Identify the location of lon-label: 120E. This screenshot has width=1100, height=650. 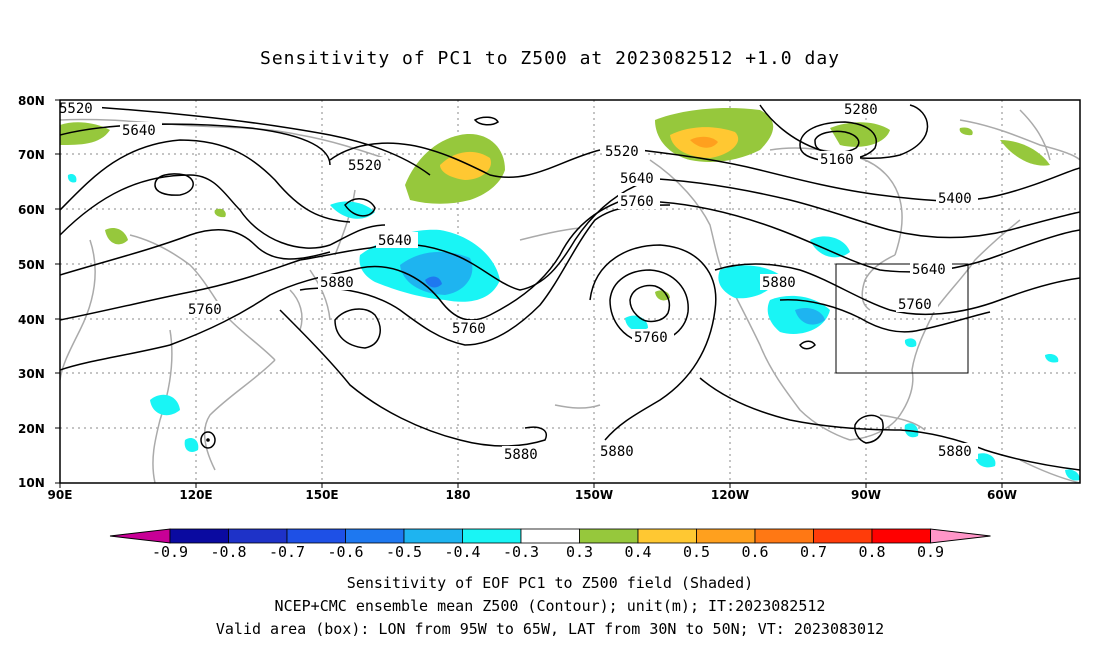
(195, 495).